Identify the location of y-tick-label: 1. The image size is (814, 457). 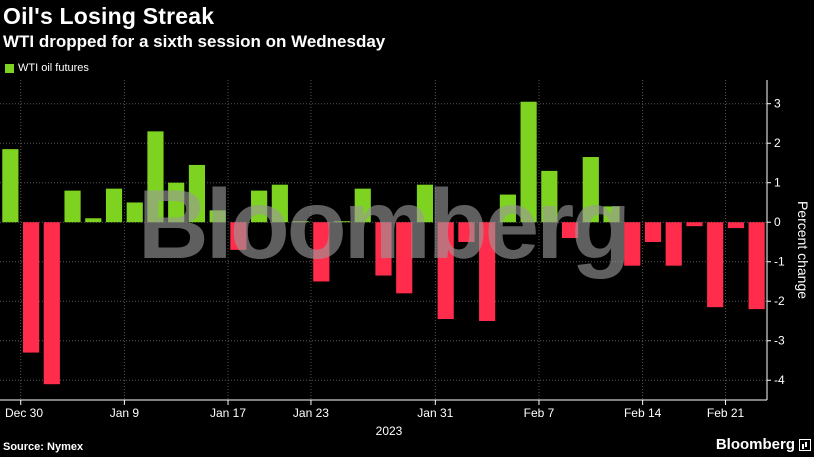
(777, 183).